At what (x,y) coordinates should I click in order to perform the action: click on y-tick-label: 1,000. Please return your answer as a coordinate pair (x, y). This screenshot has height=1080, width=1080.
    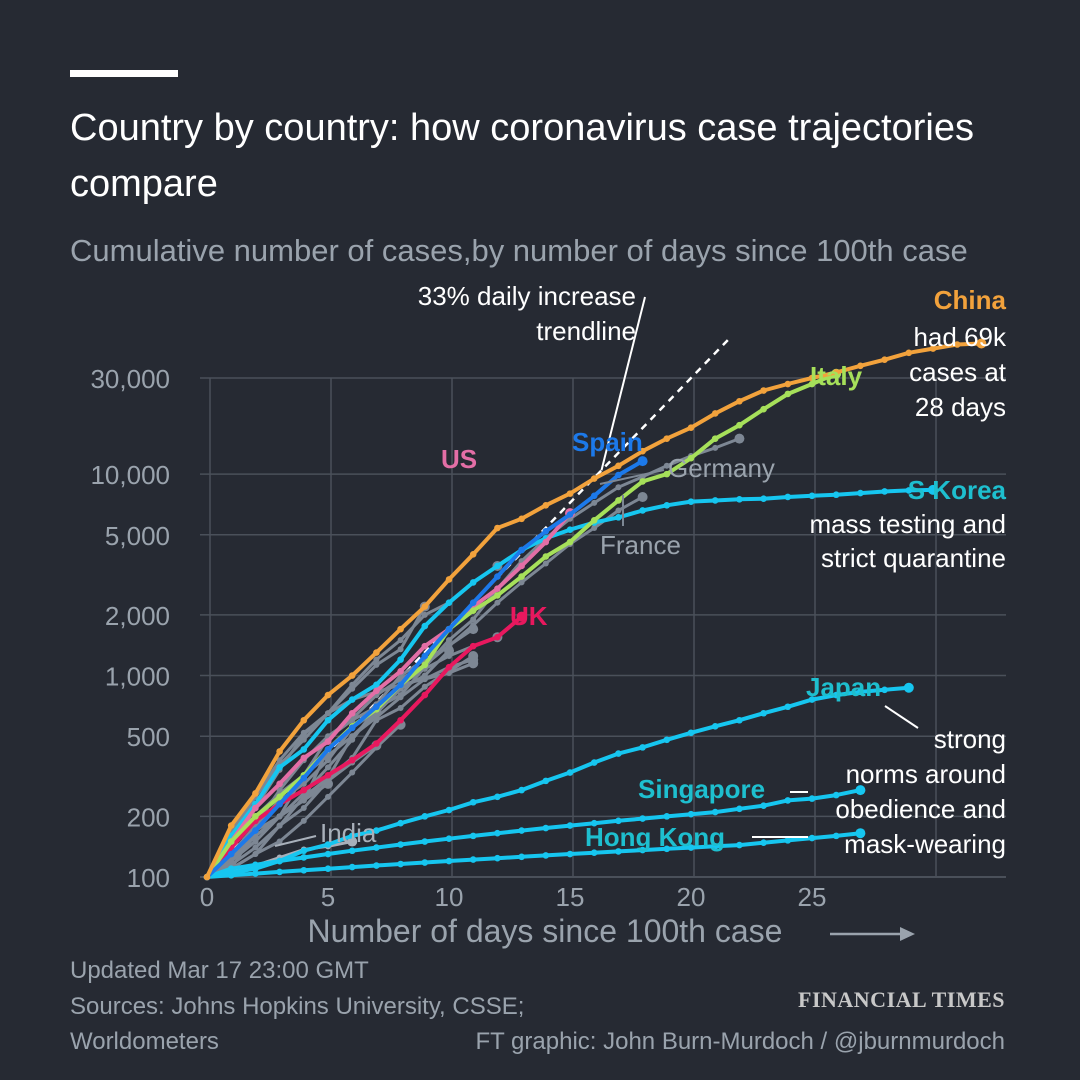
    Looking at the image, I should click on (137, 677).